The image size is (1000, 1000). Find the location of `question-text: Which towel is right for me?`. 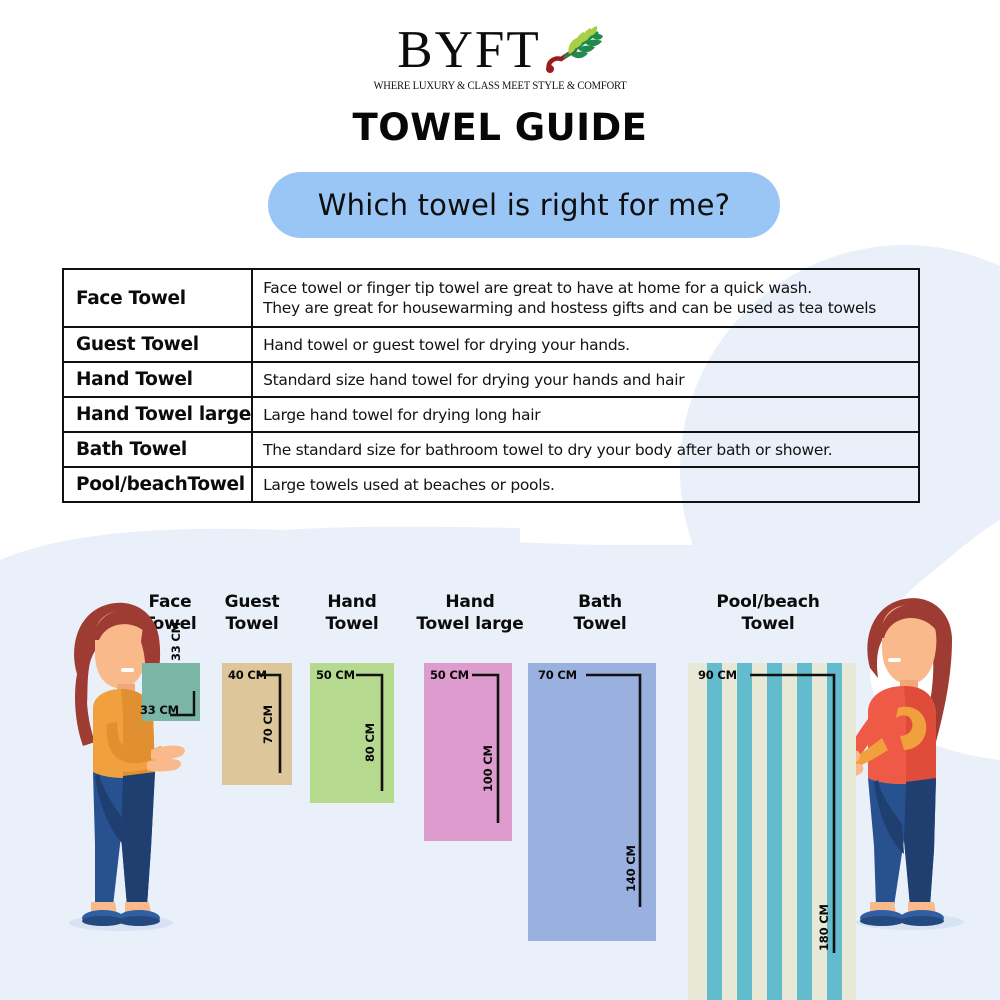

question-text: Which towel is right for me? is located at coordinates (524, 205).